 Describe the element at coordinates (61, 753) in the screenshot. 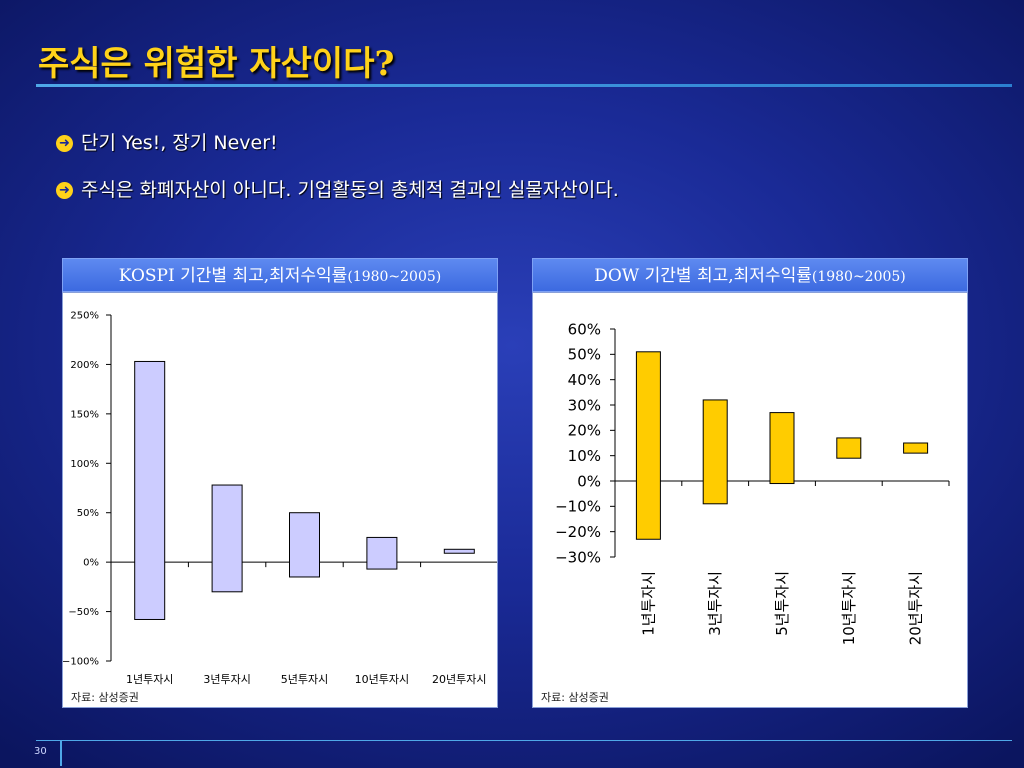

I see `footer-divider` at that location.